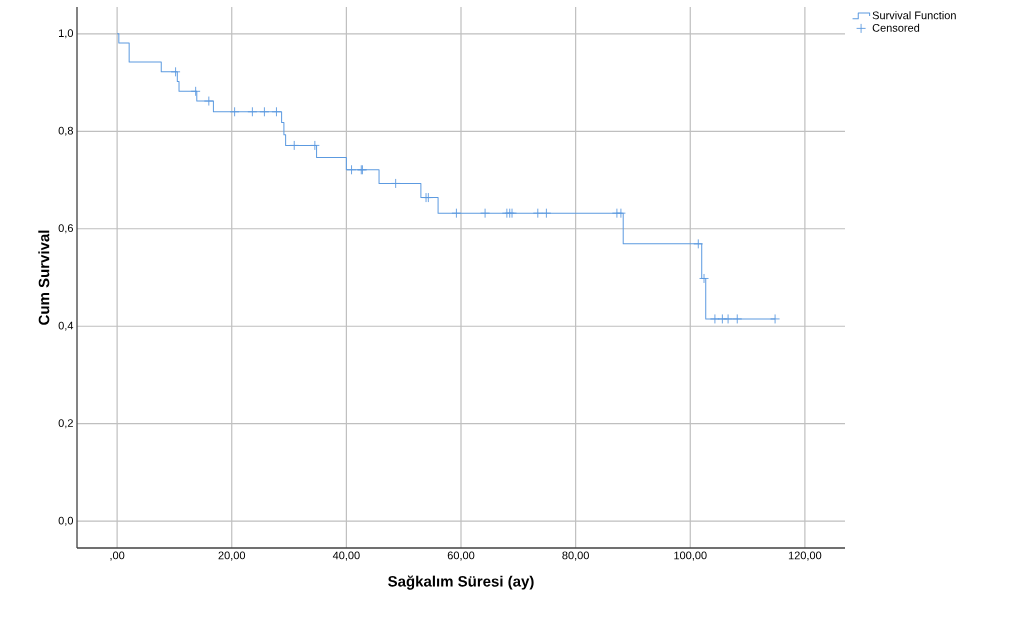 Image resolution: width=1019 pixels, height=618 pixels. What do you see at coordinates (232, 556) in the screenshot?
I see `x-tick-label: 20,00` at bounding box center [232, 556].